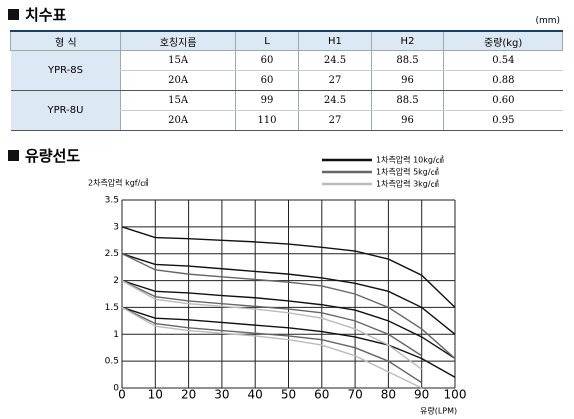 This screenshot has height=419, width=574. Describe the element at coordinates (421, 395) in the screenshot. I see `x-tick-label: 90` at that location.